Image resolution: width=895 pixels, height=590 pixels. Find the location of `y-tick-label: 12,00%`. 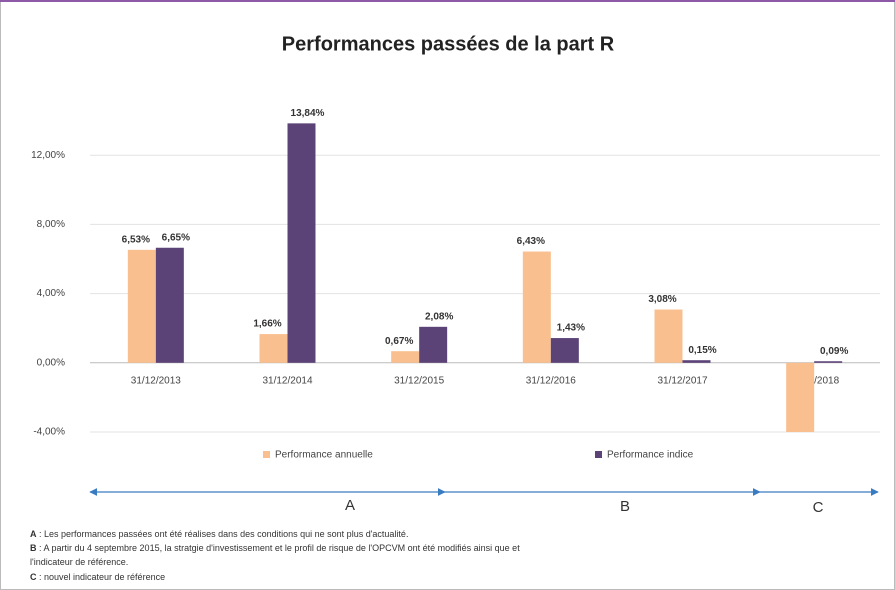

y-tick-label: 12,00% is located at coordinates (48, 155).